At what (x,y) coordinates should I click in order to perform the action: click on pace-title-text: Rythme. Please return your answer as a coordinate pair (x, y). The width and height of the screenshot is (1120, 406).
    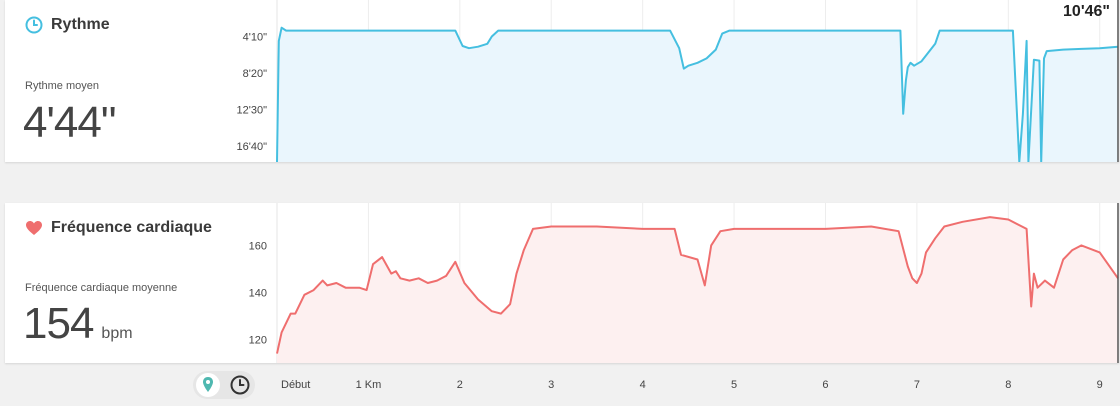
    Looking at the image, I should click on (80, 24).